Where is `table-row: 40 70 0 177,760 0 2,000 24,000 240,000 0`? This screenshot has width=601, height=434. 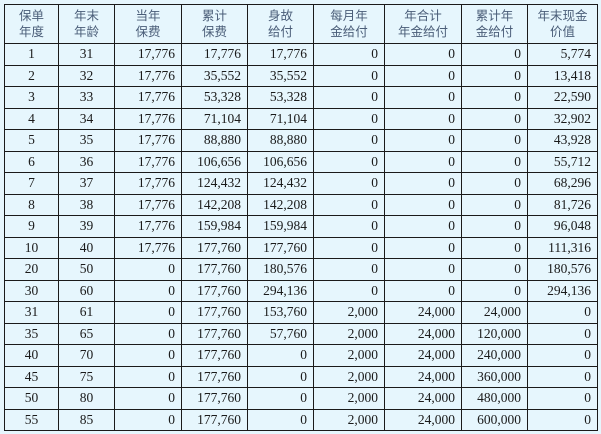 table-row: 40 70 0 177,760 0 2,000 24,000 240,000 0 is located at coordinates (301, 355).